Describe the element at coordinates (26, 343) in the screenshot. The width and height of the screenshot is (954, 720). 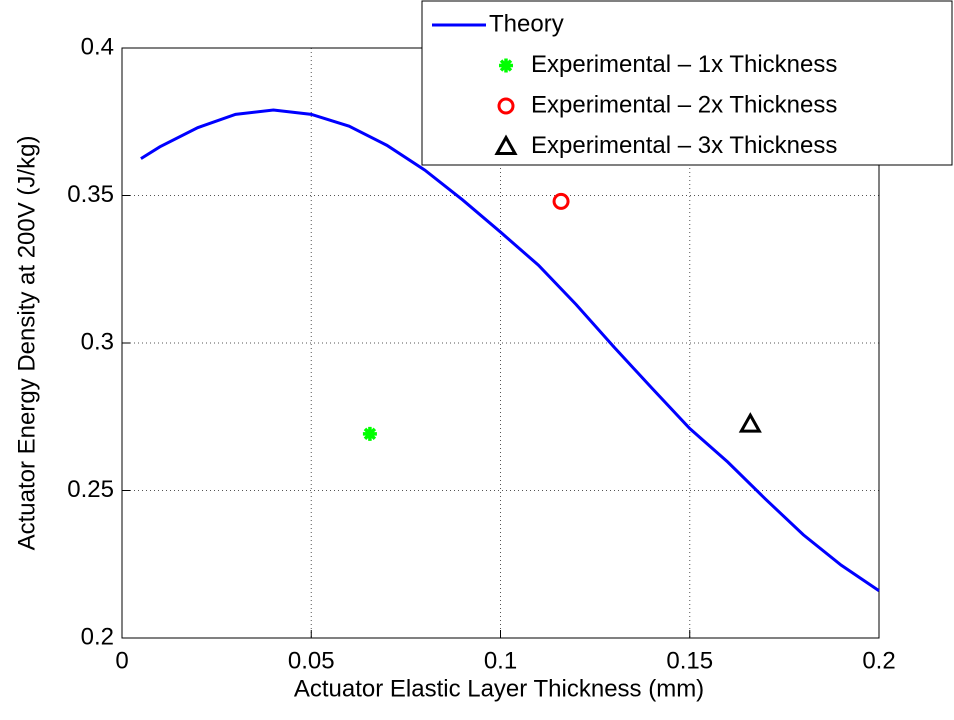
I see `y-axis-label: Actuator Energy Density at 200V (J/kg)` at that location.